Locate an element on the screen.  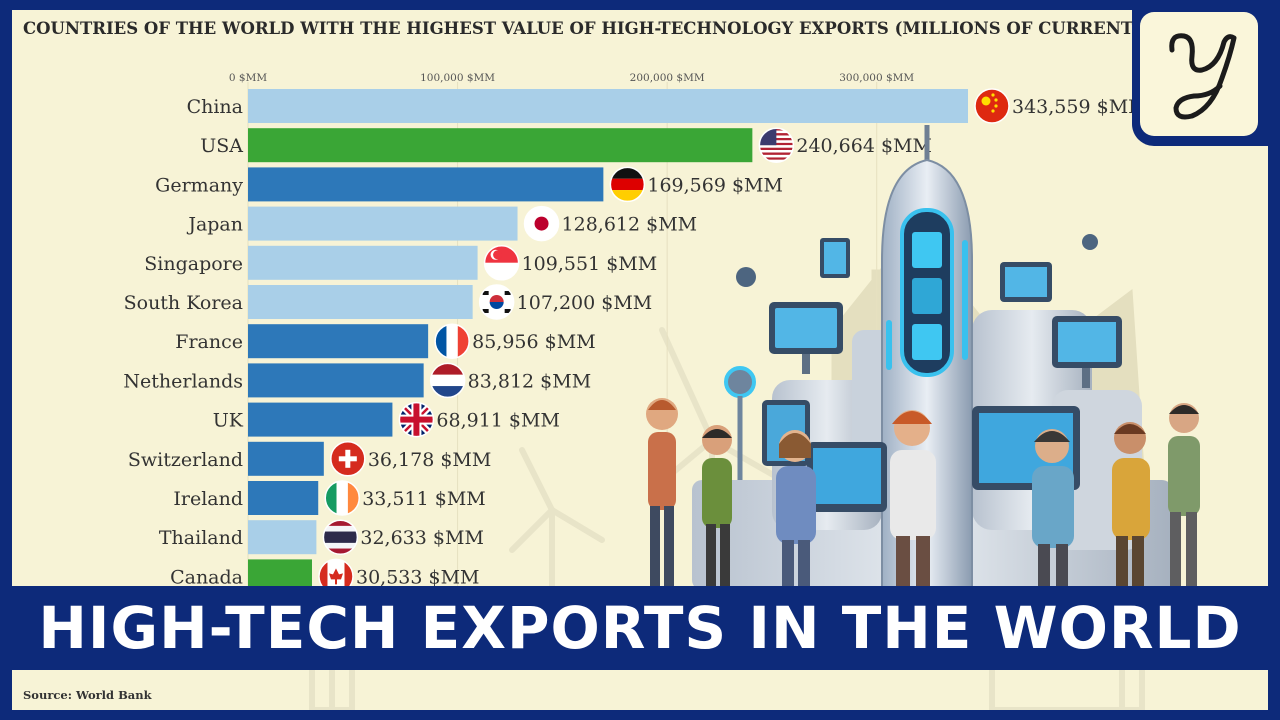
south-korea-flag-icon is located at coordinates (496, 302).